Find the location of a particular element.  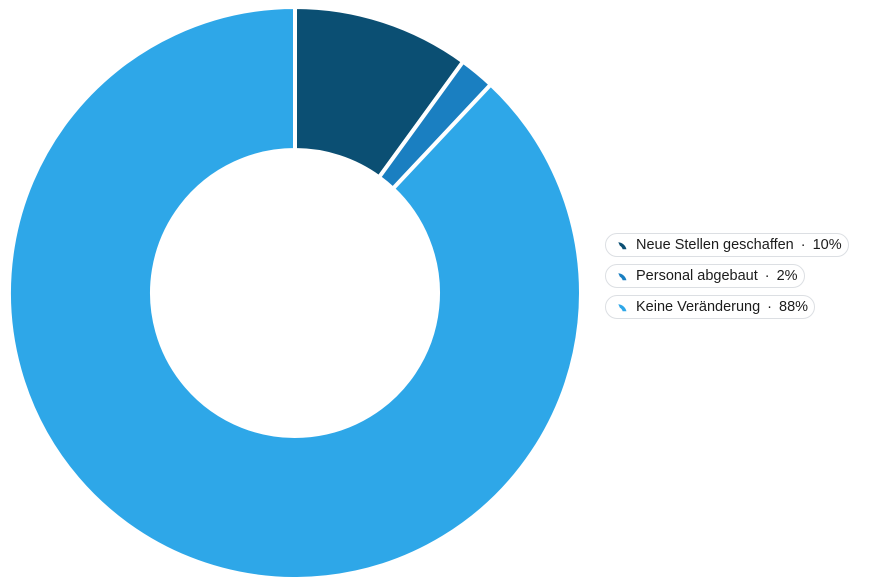

legend-item-personal-abgebaut: Personal abgebaut · 2% is located at coordinates (705, 276).